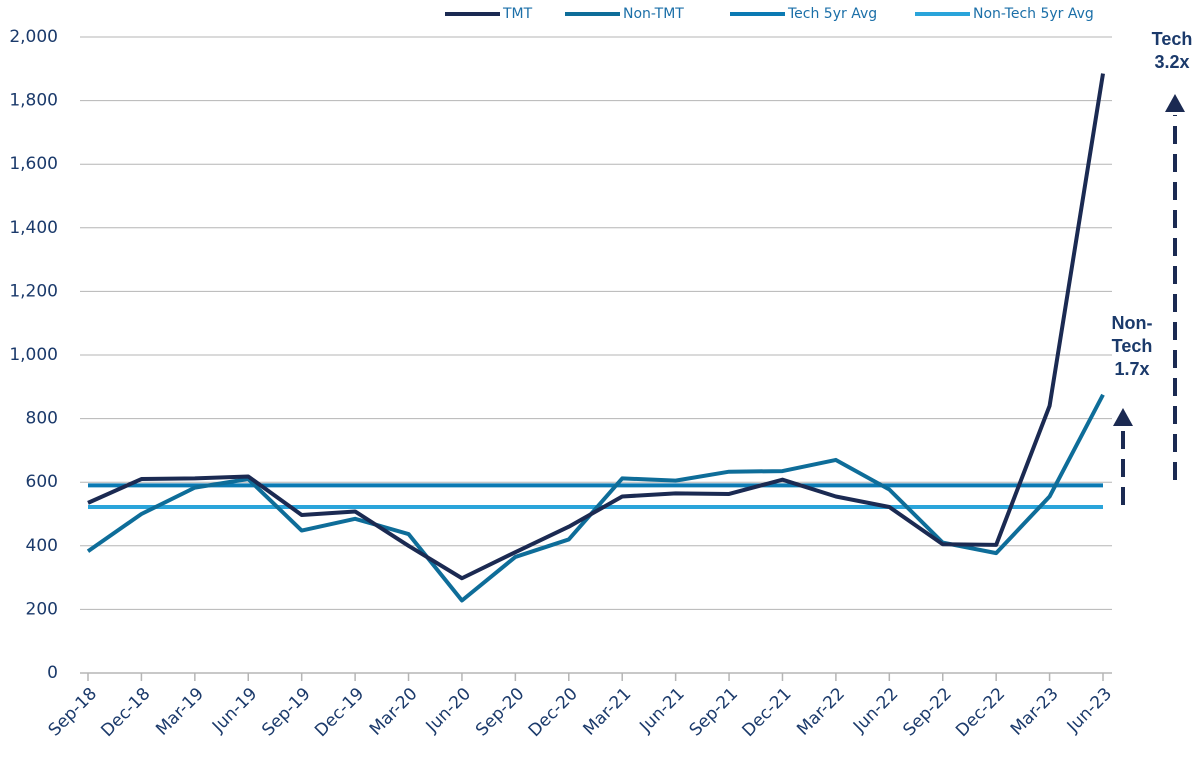  I want to click on x-tick-label: Sep-18, so click(73, 712).